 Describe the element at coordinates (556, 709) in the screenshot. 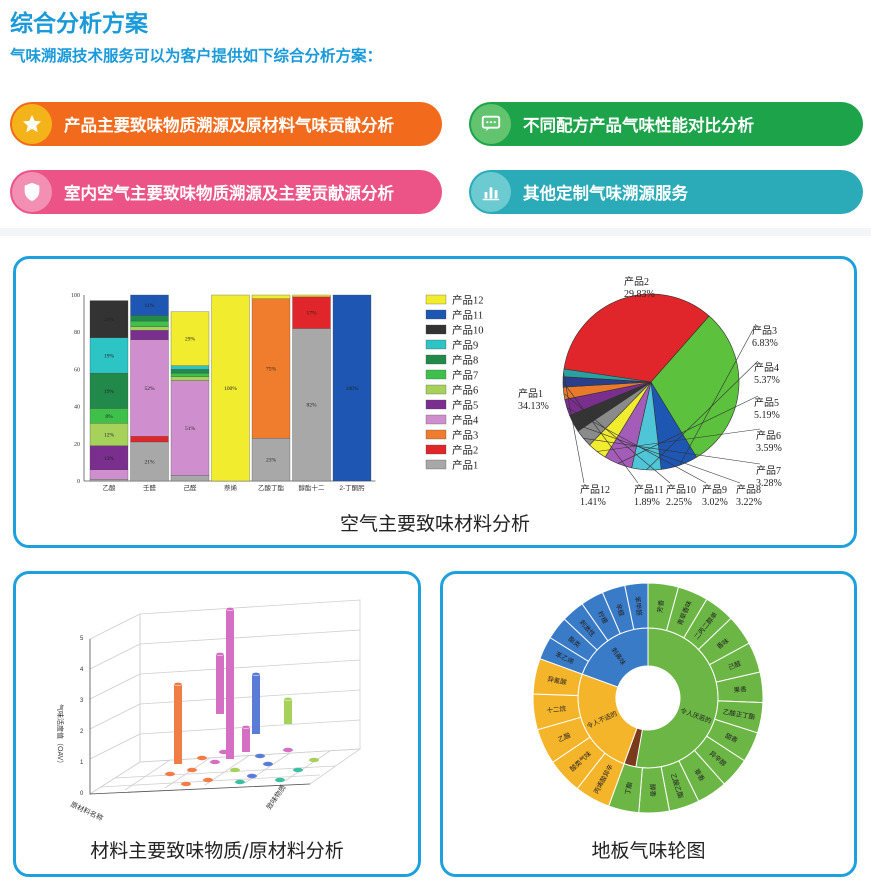

I see `wheel-outer-label: 十二烷` at that location.